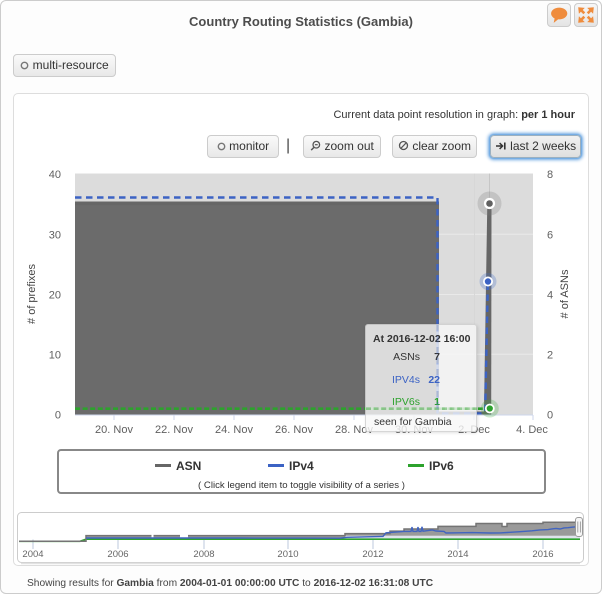 This screenshot has width=602, height=597. What do you see at coordinates (532, 430) in the screenshot?
I see `svg-text: 4. Dec` at bounding box center [532, 430].